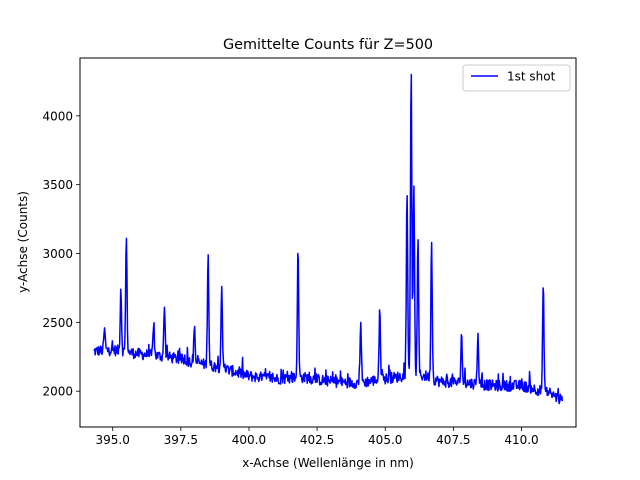 This screenshot has height=480, width=640. Describe the element at coordinates (23, 242) in the screenshot. I see `y-axis-label: y-Achse (Counts)` at that location.